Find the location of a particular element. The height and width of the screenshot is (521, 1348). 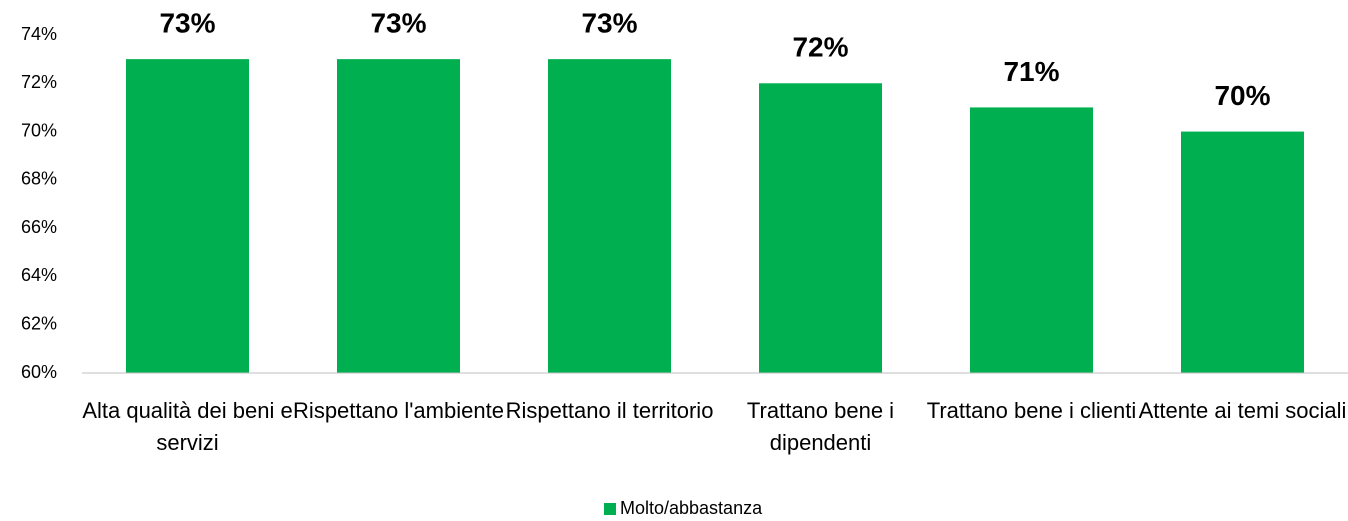

y-tick-label: 60% is located at coordinates (39, 372).